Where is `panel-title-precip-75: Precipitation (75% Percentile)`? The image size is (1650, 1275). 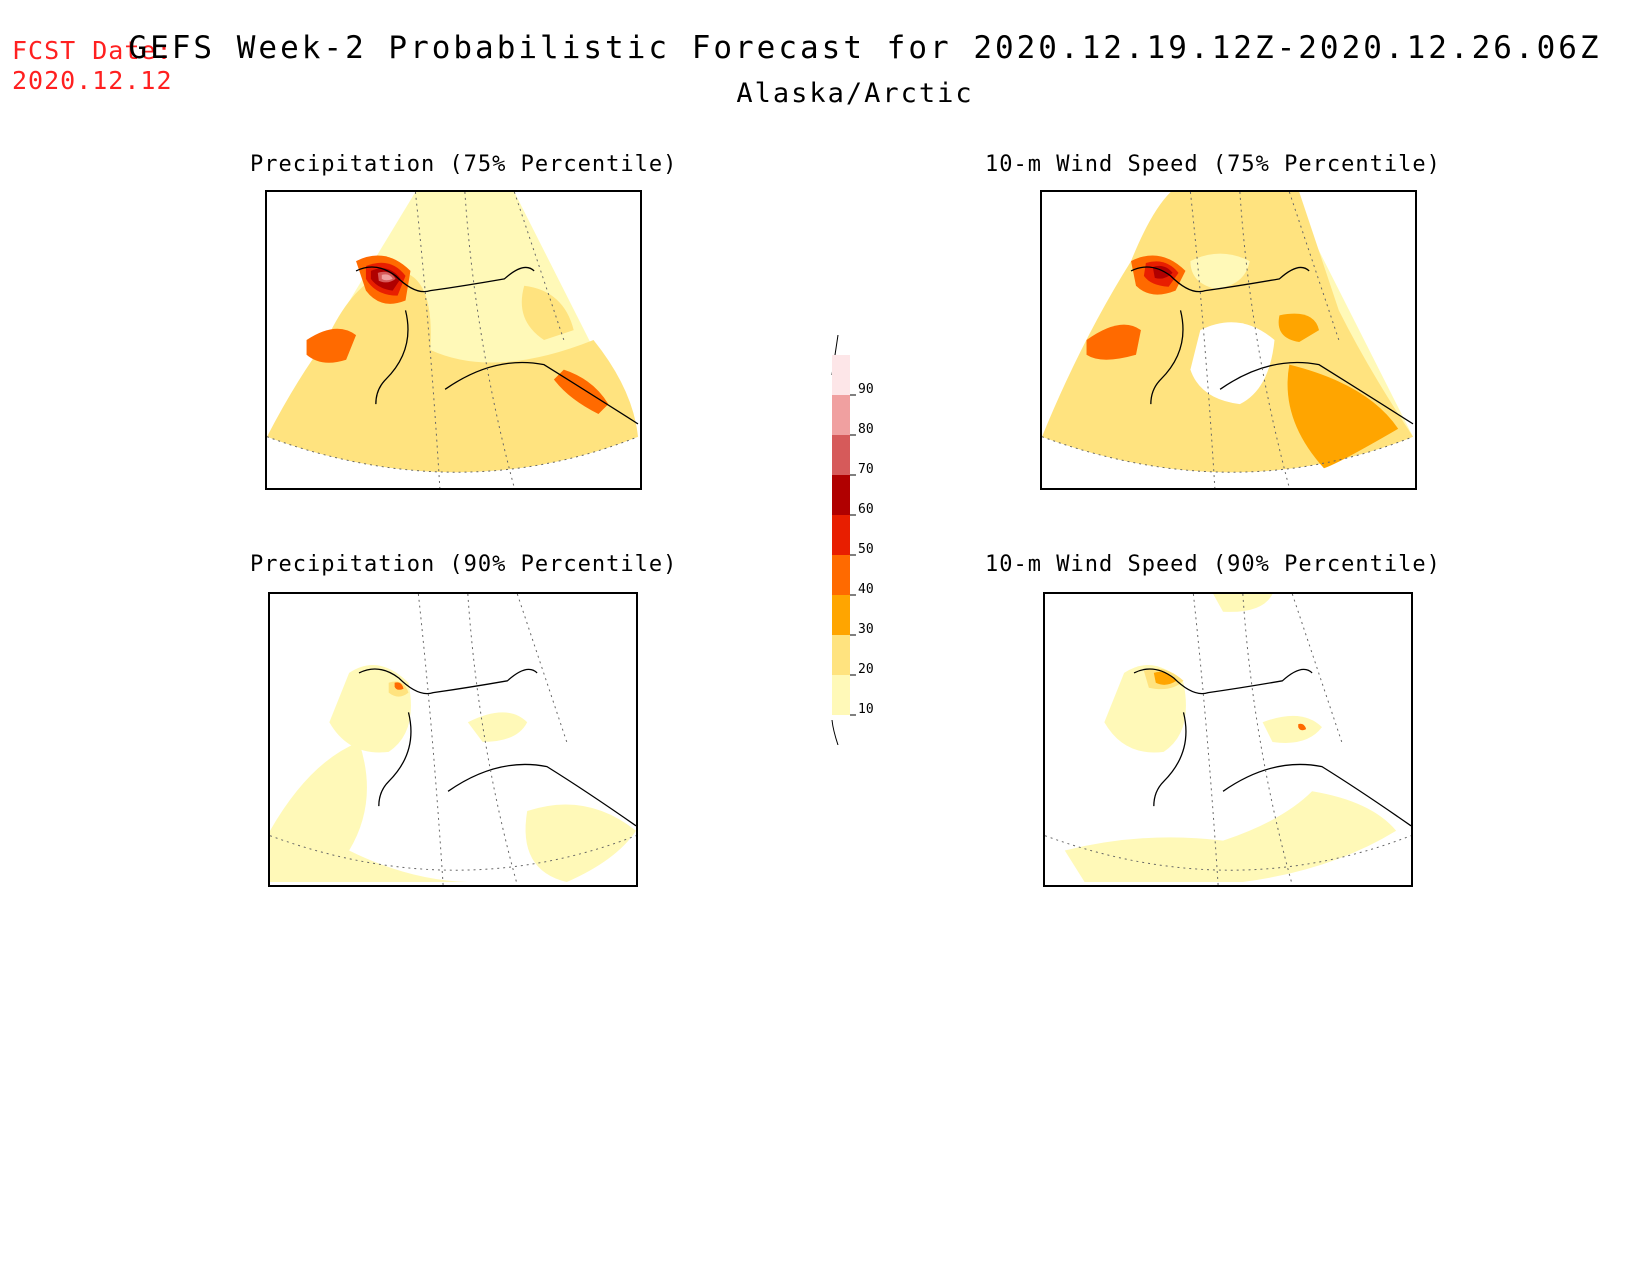 panel-title-precip-75: Precipitation (75% Percentile) is located at coordinates (464, 164).